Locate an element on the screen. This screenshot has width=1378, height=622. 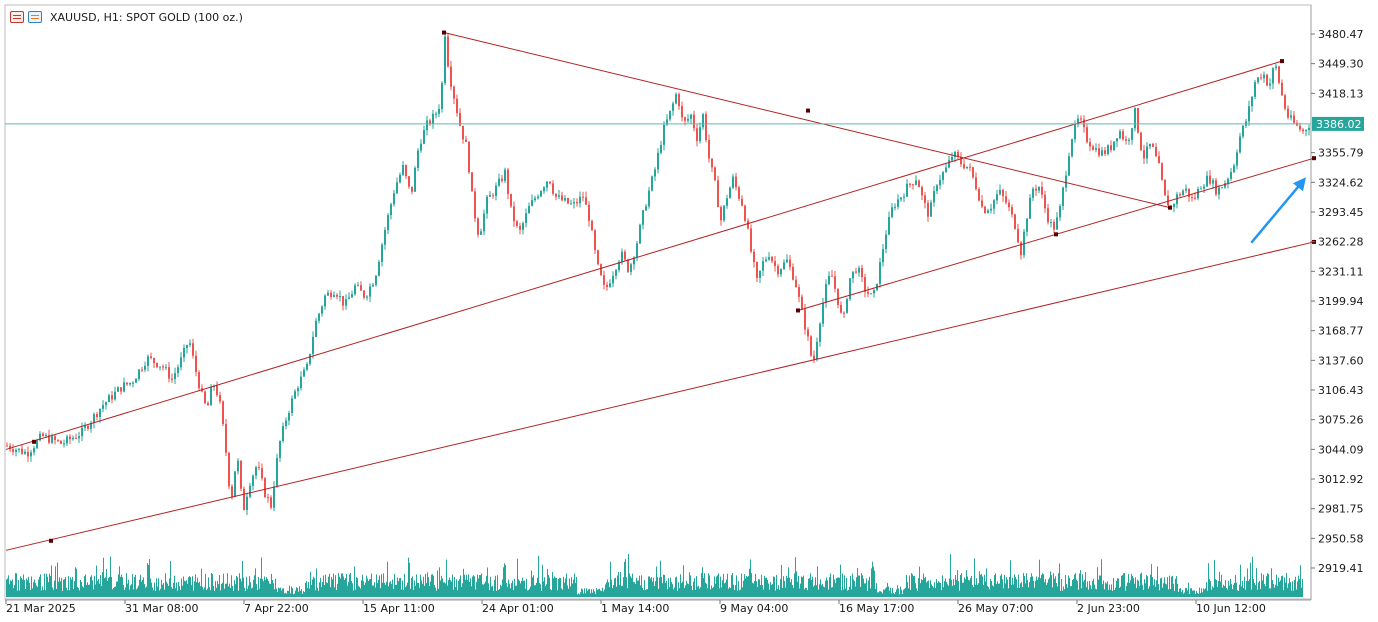
chart-table-icon is located at coordinates (17, 17).